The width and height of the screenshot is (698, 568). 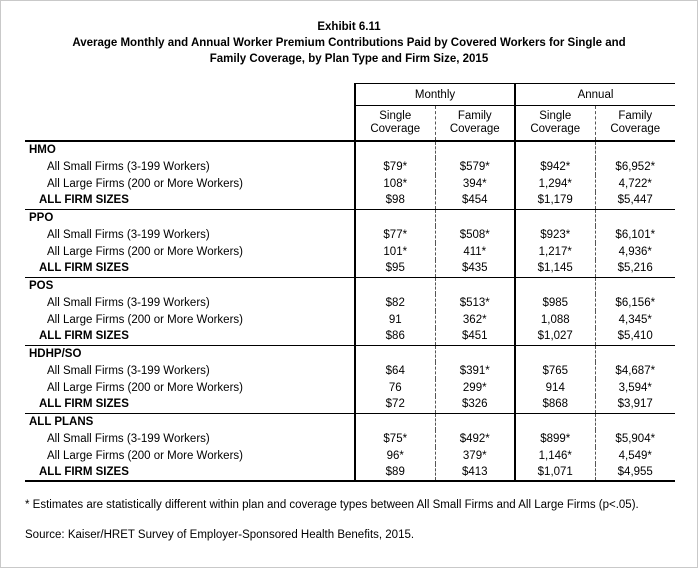 I want to click on value-cell: 101*, so click(x=394, y=251).